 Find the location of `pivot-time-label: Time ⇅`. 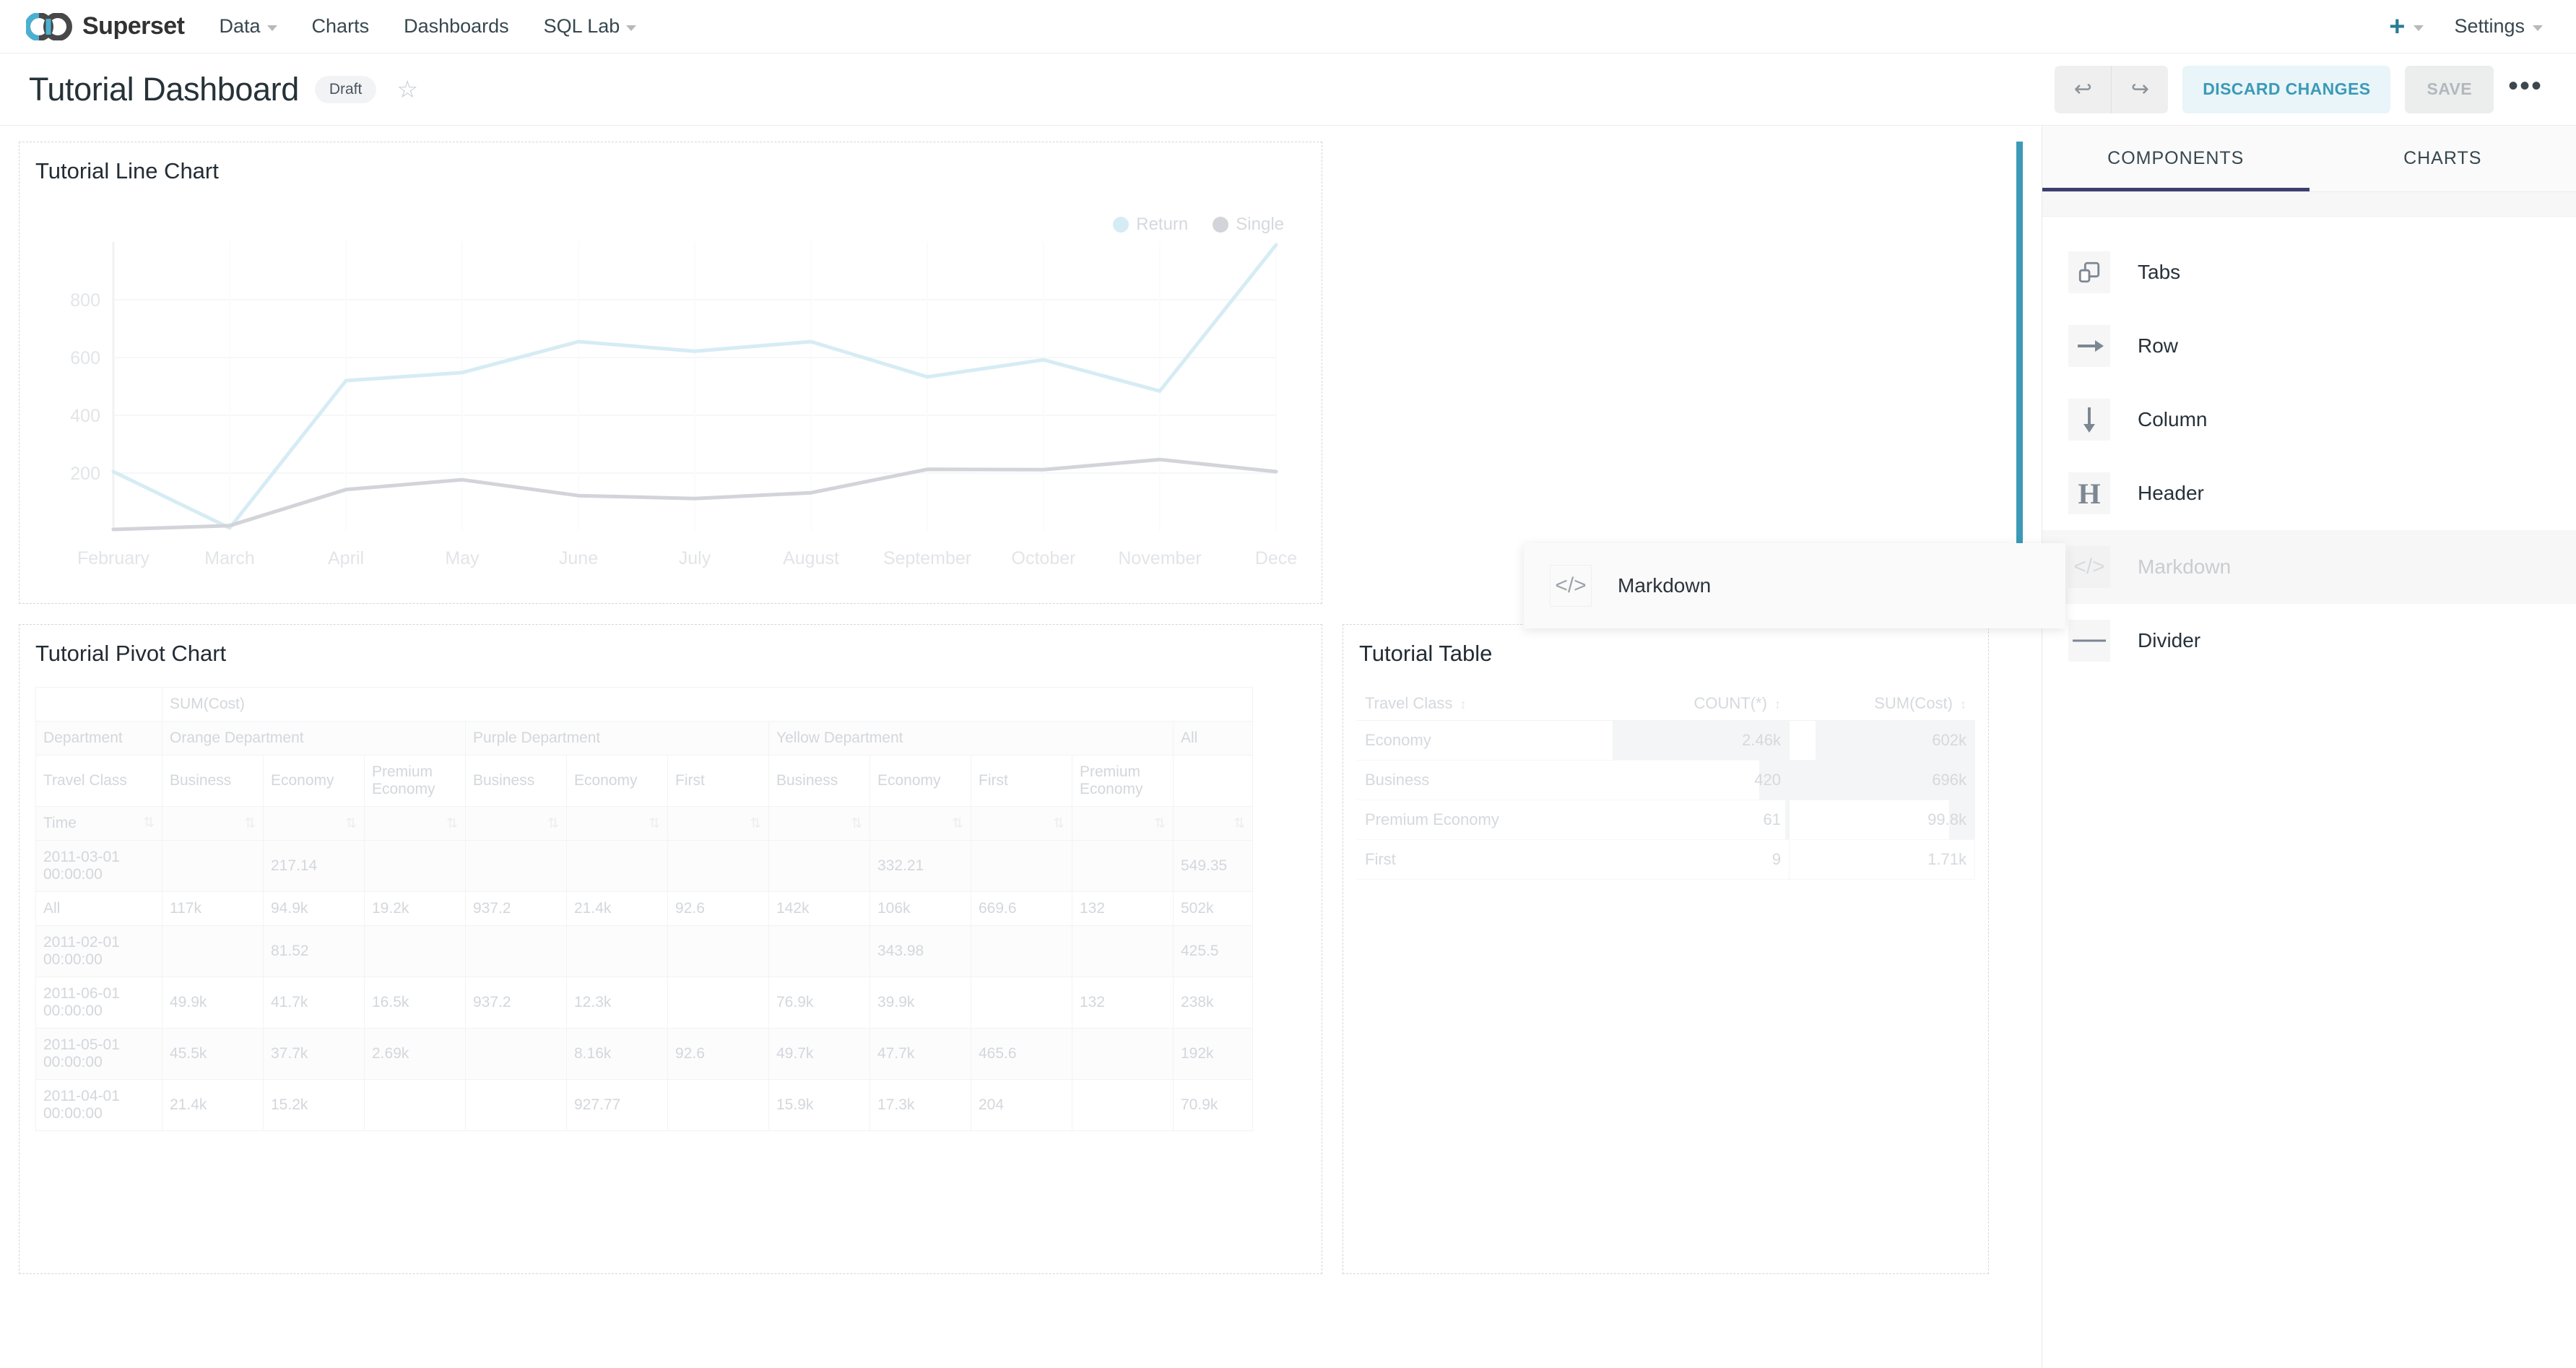

pivot-time-label: Time ⇅ is located at coordinates (98, 823).